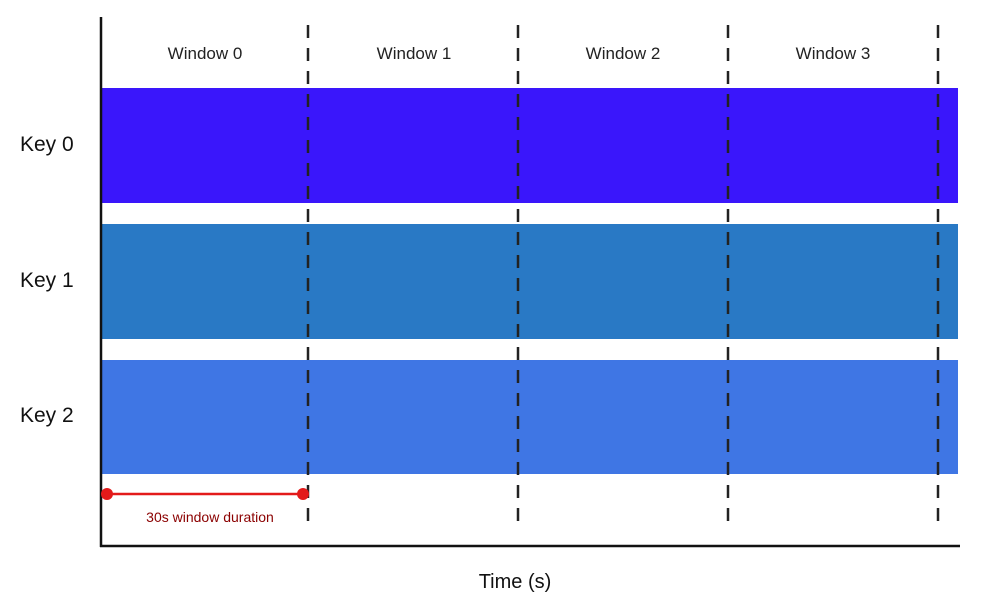  Describe the element at coordinates (205, 53) in the screenshot. I see `window-0-label: Window 0` at that location.